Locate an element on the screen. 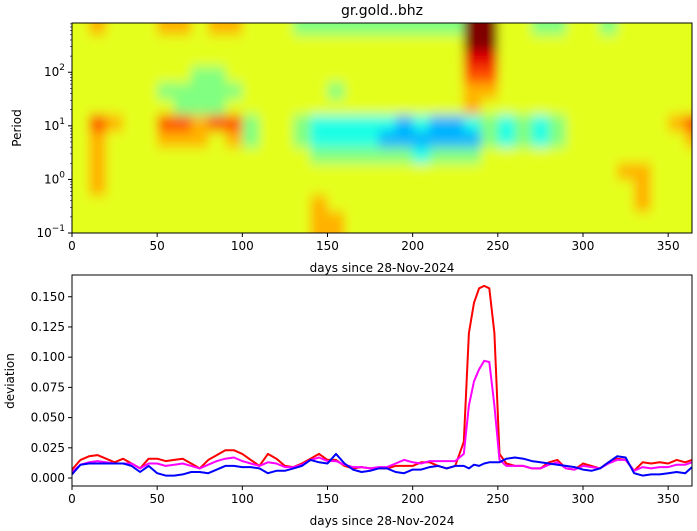  x-tick-label: 50 is located at coordinates (157, 246).